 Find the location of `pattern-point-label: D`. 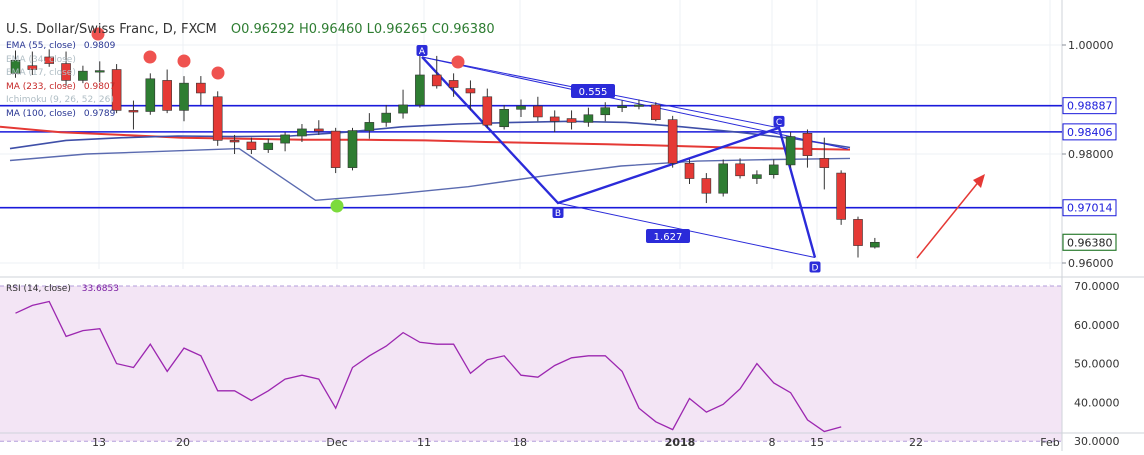

pattern-point-label: D is located at coordinates (815, 269).